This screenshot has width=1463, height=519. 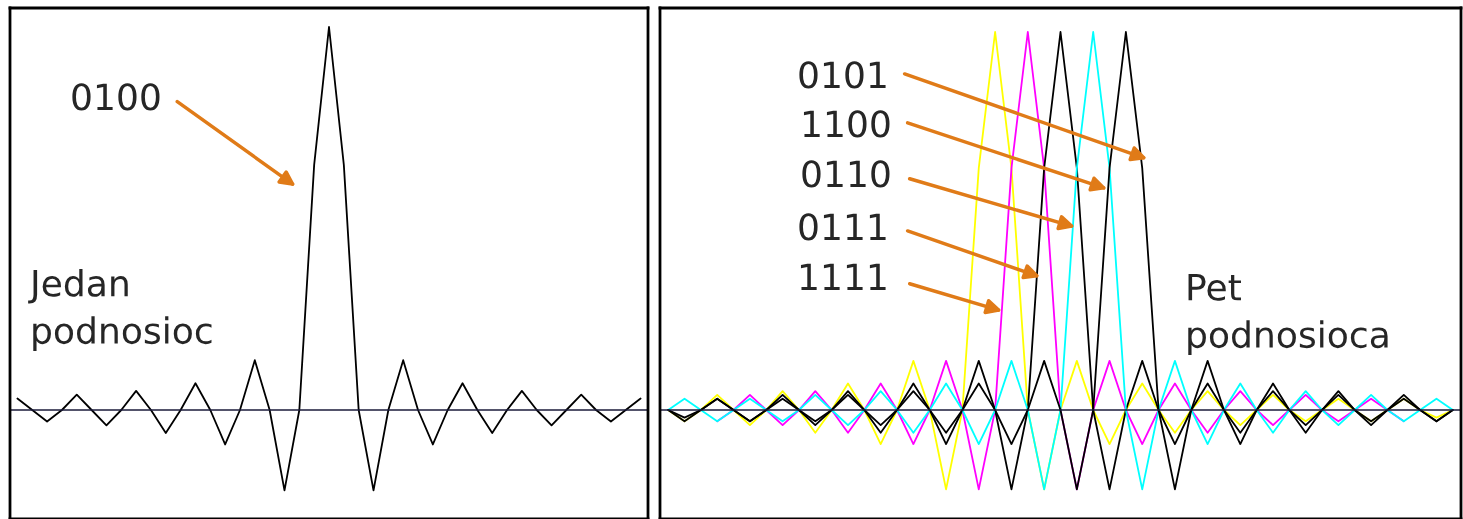 What do you see at coordinates (116, 97) in the screenshot?
I see `annotation: 0100` at bounding box center [116, 97].